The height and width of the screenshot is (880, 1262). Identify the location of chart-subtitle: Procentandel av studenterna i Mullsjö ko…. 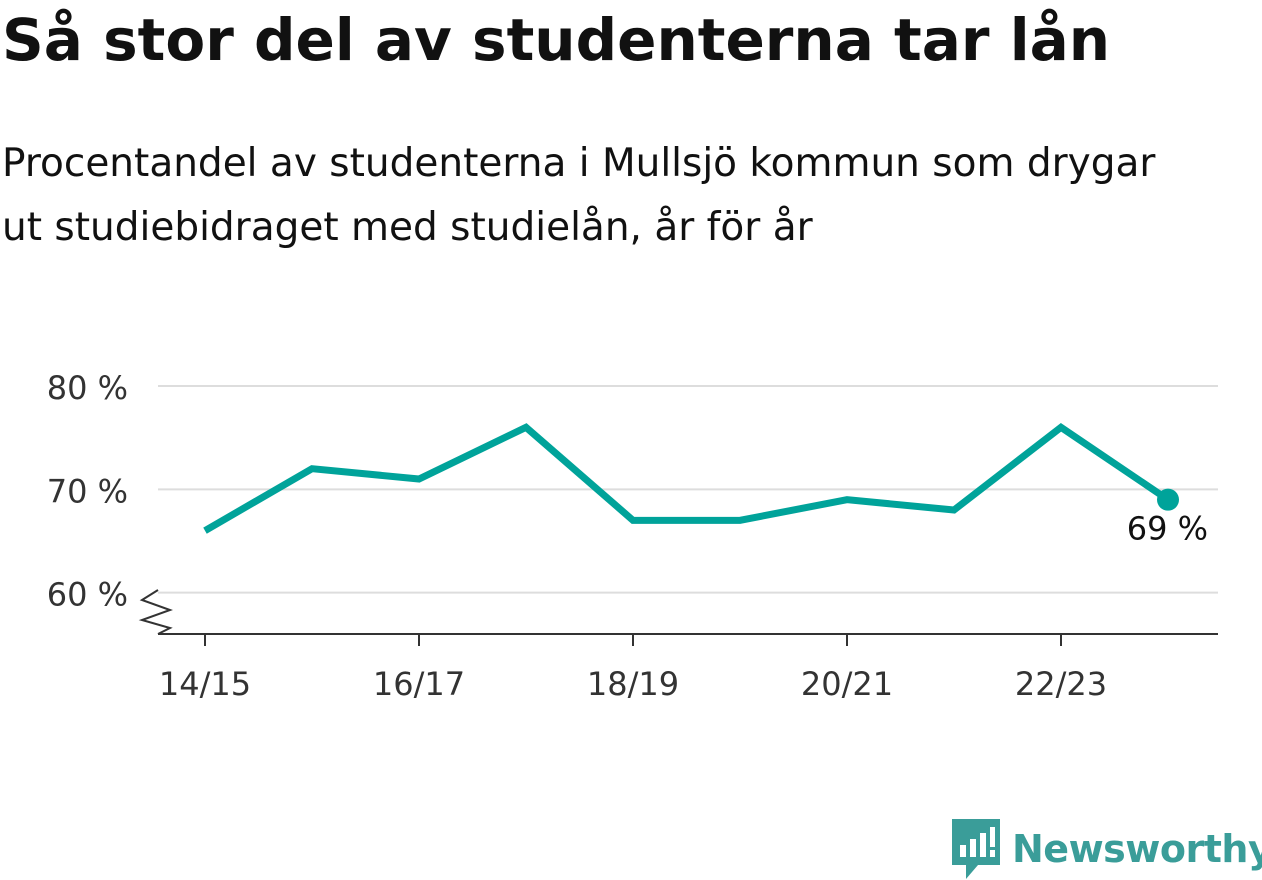
(579, 195).